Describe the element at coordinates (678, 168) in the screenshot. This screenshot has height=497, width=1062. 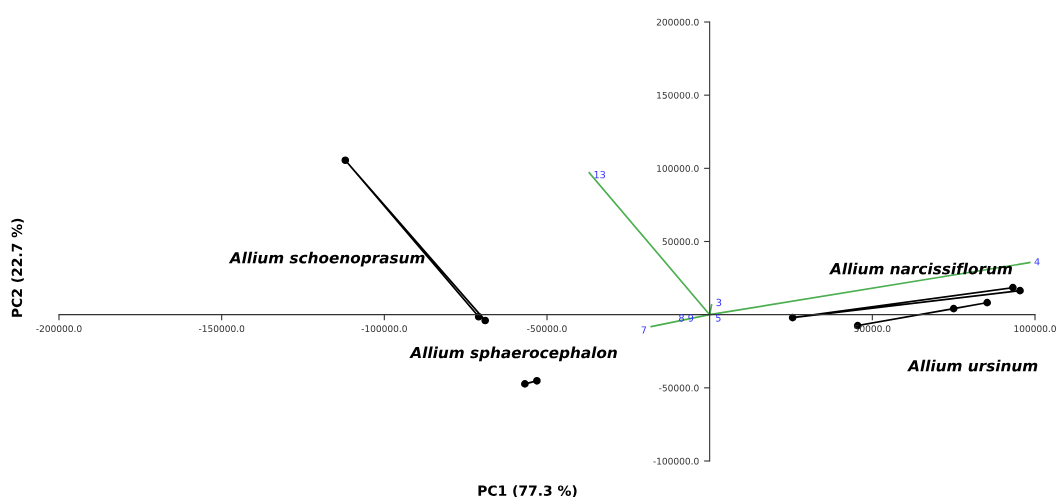
I see `y-tick-label: 100000.0` at that location.